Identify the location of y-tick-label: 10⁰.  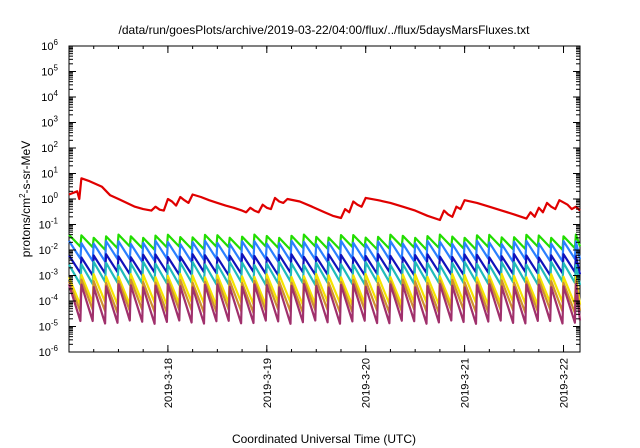
(49, 198).